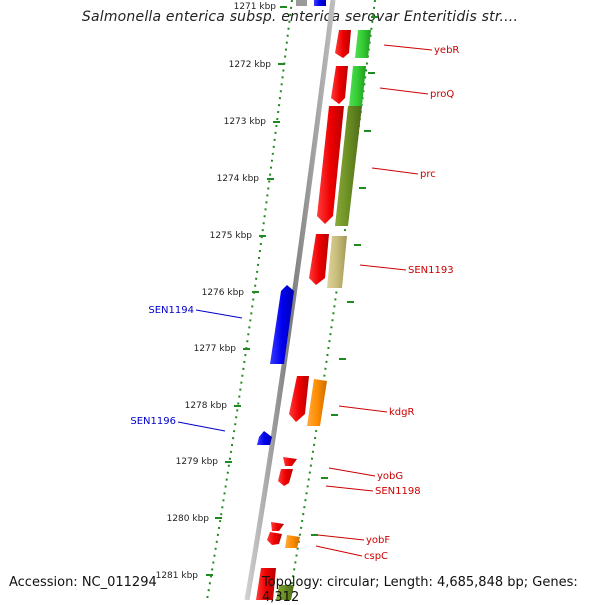  Describe the element at coordinates (416, 93) in the screenshot. I see `label-proQ: proQ` at that location.